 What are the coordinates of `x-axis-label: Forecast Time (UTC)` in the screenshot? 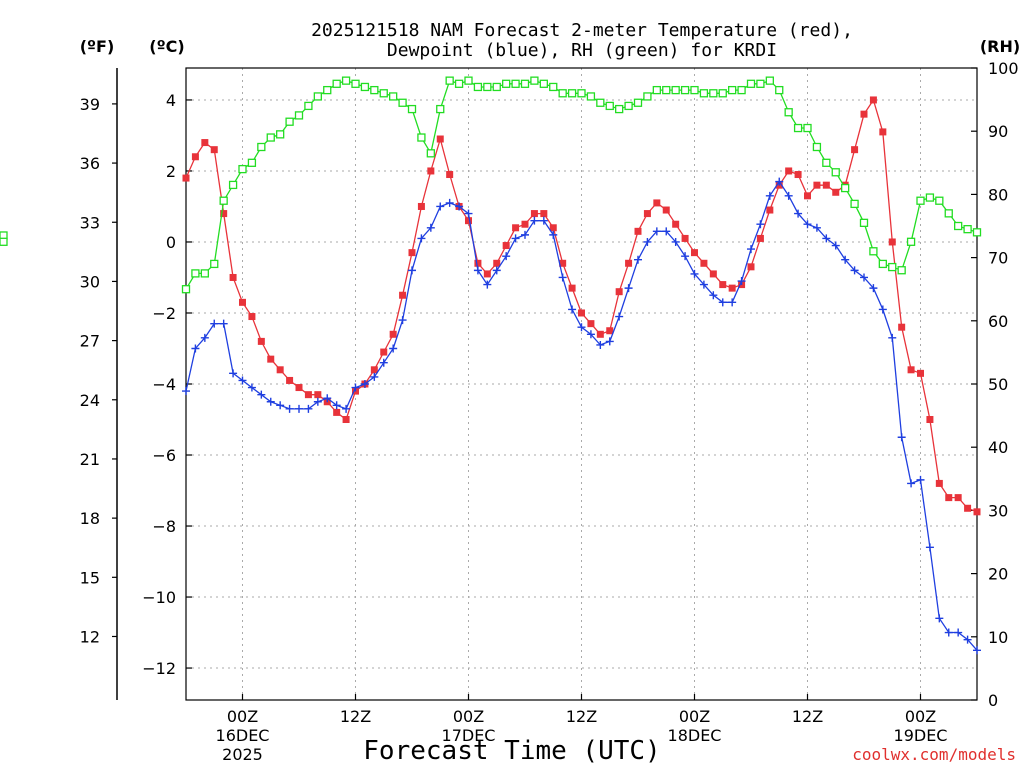 It's located at (511, 751).